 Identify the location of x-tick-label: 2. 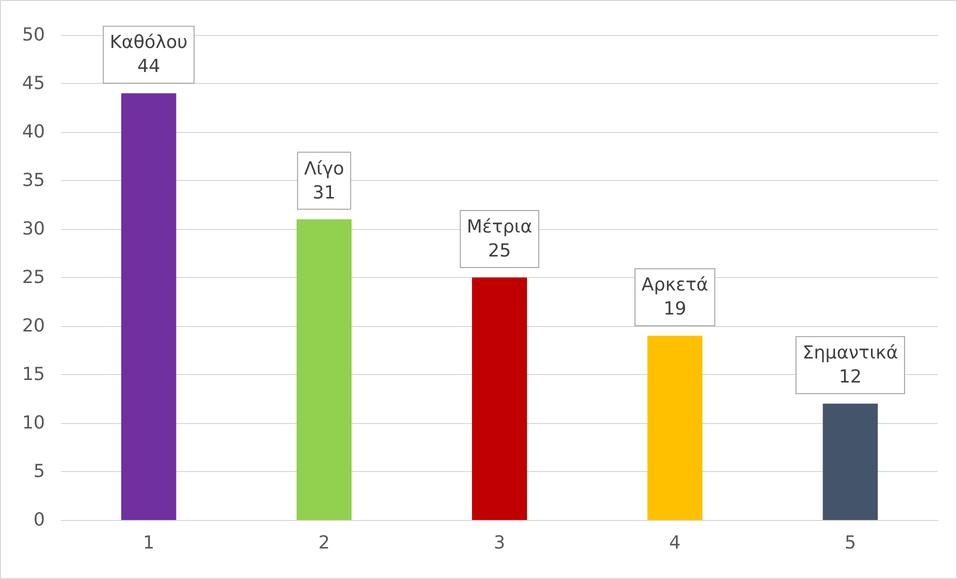
(324, 543).